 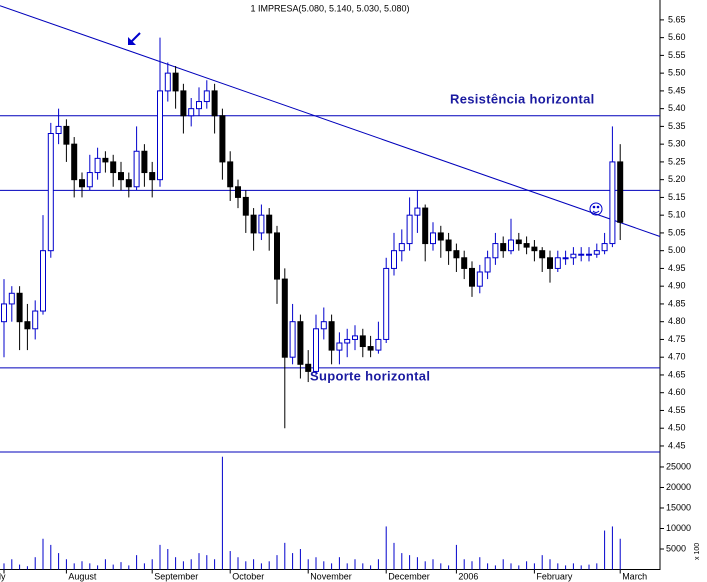 What do you see at coordinates (554, 576) in the screenshot?
I see `x-tick-label: February` at bounding box center [554, 576].